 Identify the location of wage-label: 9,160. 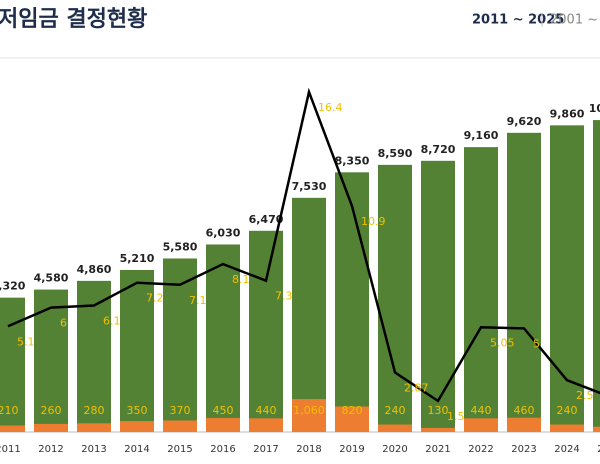
(481, 135).